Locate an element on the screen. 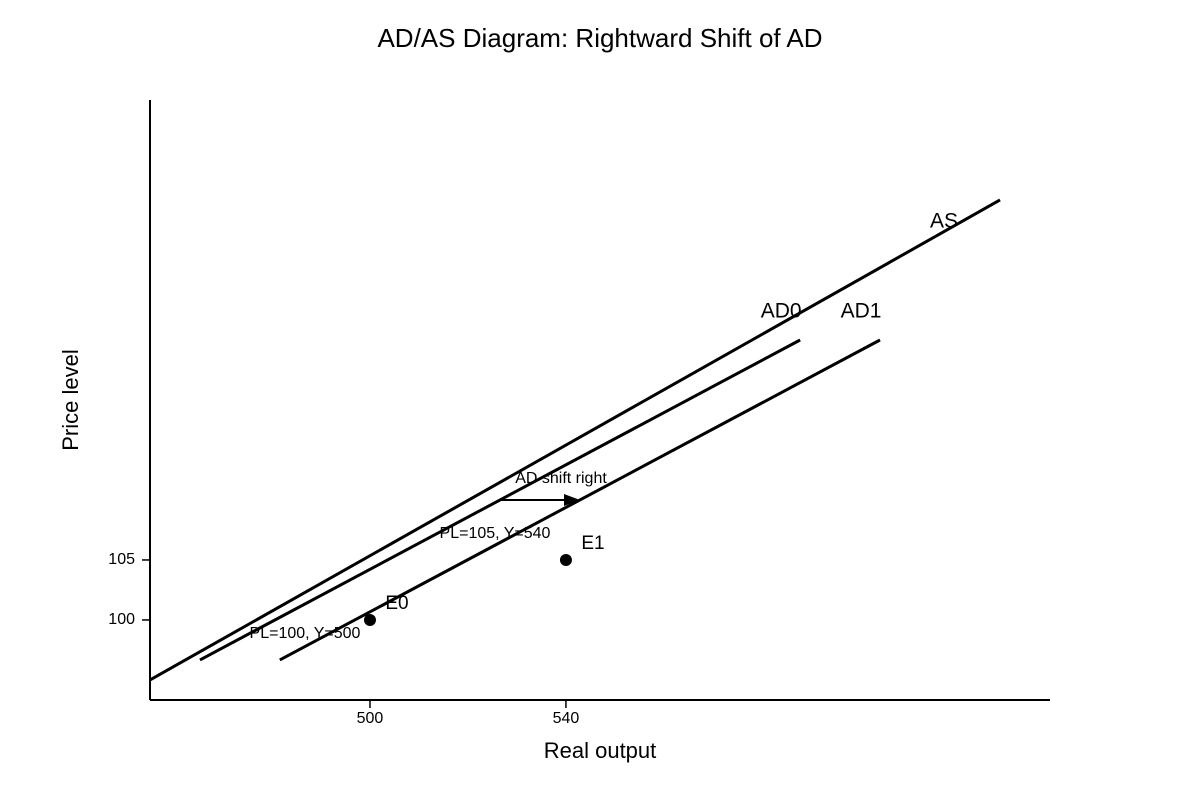 The width and height of the screenshot is (1200, 800). y-tick-label: 100 is located at coordinates (121, 619).